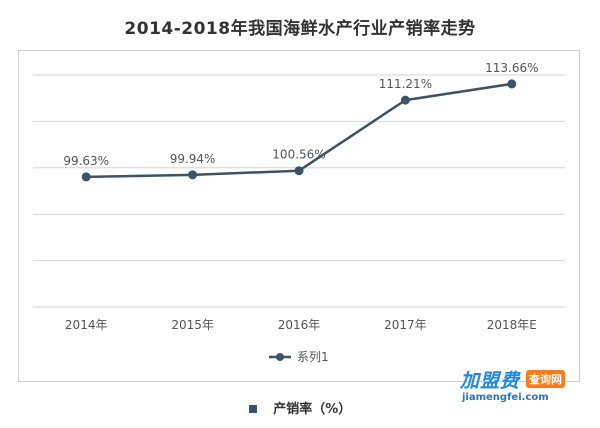  I want to click on chart-title: 2014-2018年我国海鲜水产行业产销率走势, so click(300, 29).